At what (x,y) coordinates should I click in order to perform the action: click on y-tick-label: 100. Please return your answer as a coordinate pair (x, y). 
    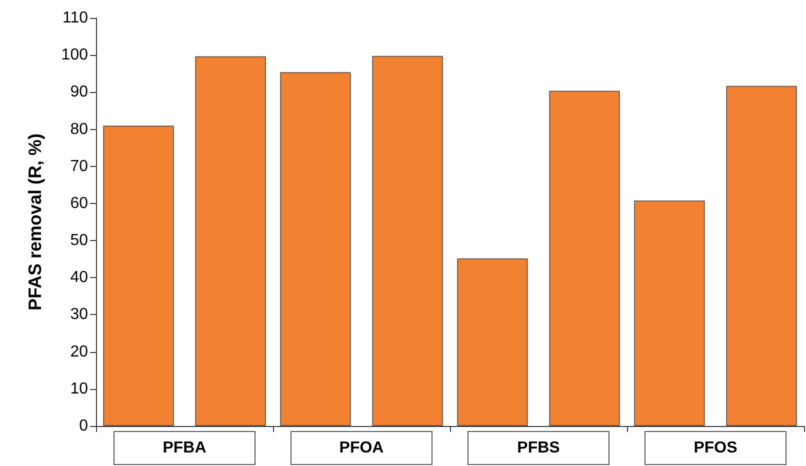
    Looking at the image, I should click on (74, 55).